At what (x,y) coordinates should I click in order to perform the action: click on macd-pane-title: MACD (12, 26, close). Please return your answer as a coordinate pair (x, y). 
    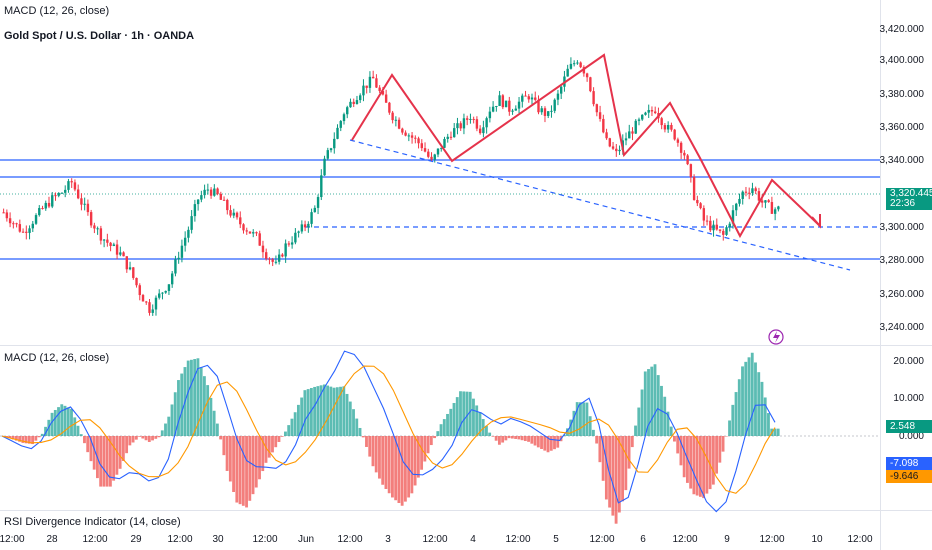
    Looking at the image, I should click on (57, 358).